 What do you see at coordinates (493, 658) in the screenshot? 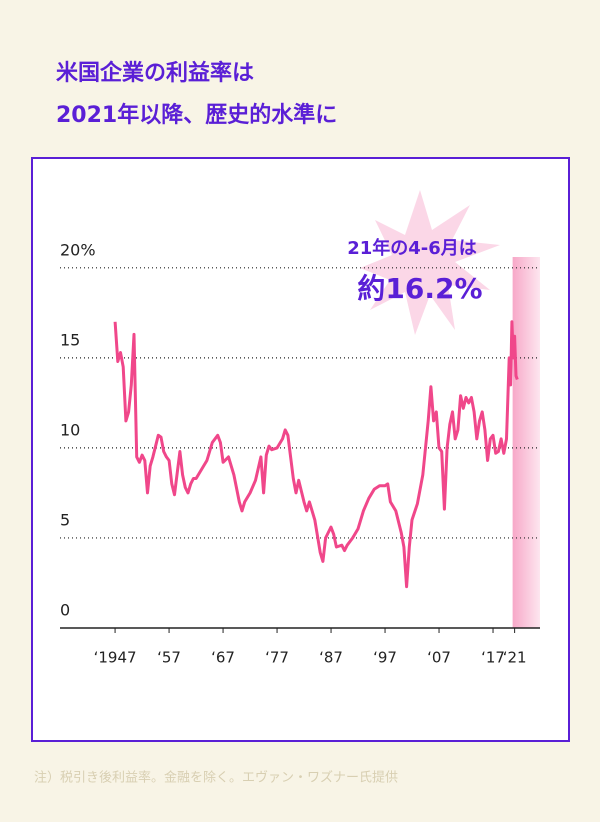
I see `x-tick-label: ‘17` at bounding box center [493, 658].